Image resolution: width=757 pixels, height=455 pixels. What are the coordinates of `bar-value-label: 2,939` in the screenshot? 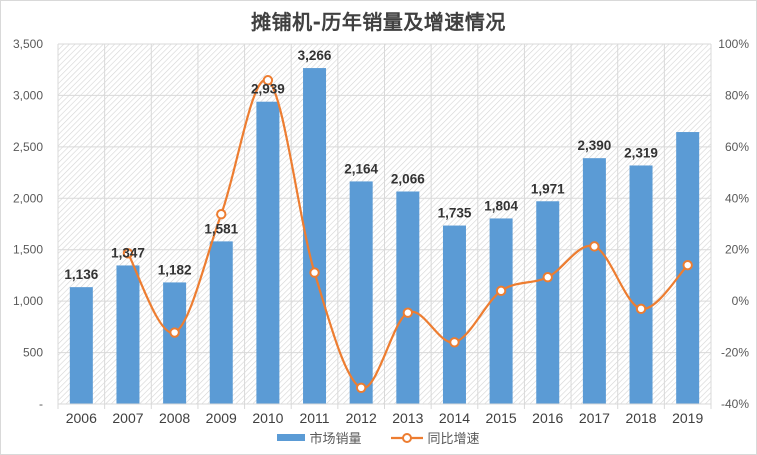 It's located at (268, 89).